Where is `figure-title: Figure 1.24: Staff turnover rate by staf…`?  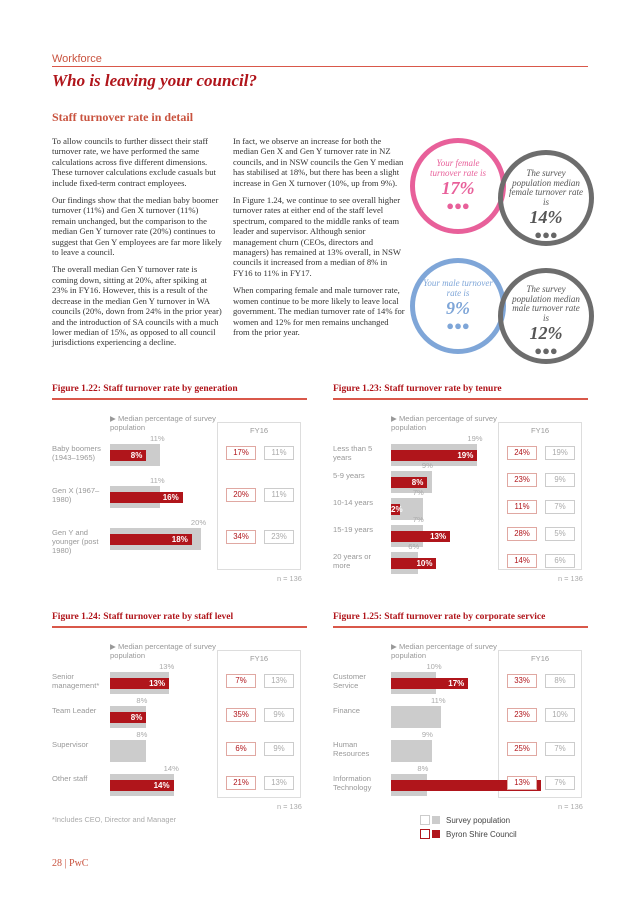 figure-title: Figure 1.24: Staff turnover rate by staf… is located at coordinates (143, 617).